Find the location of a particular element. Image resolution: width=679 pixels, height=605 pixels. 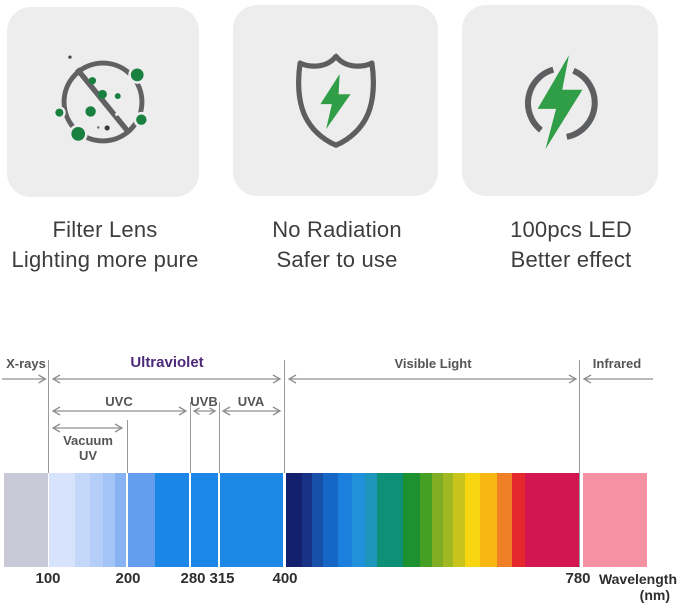

feature-tile-no-radiation is located at coordinates (335, 100).